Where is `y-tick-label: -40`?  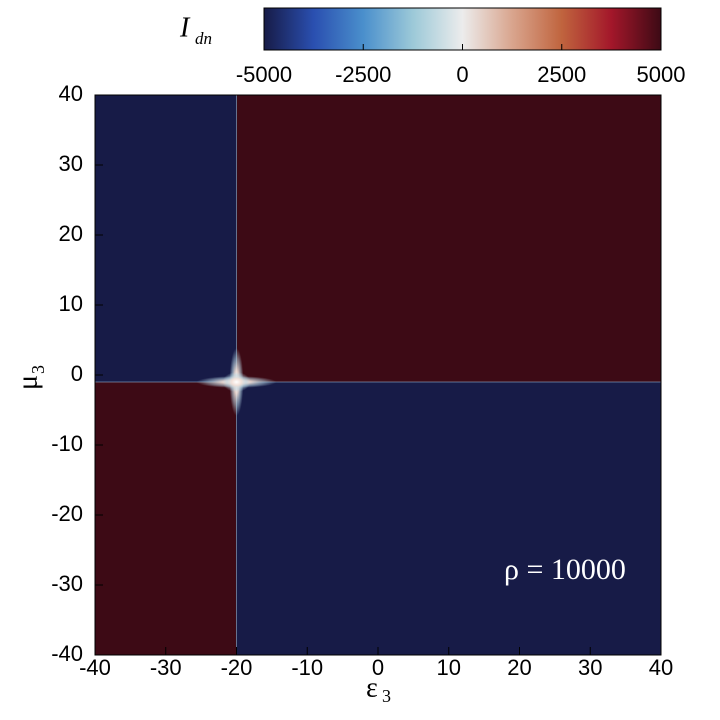 y-tick-label: -40 is located at coordinates (67, 653).